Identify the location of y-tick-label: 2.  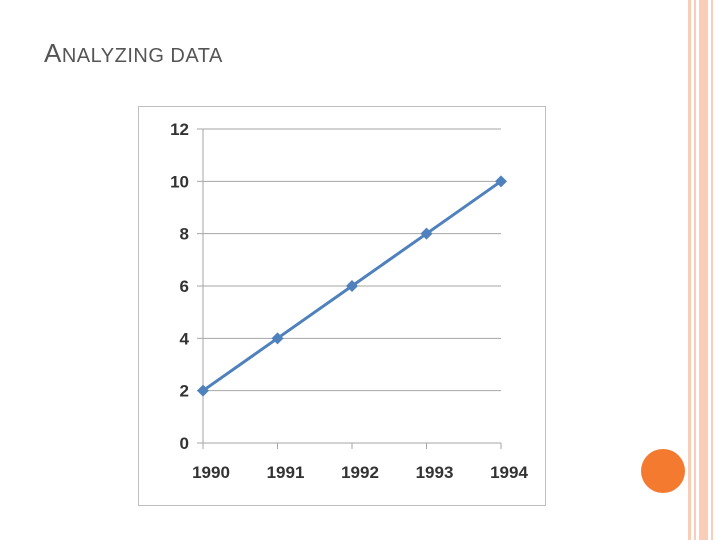
(184, 391).